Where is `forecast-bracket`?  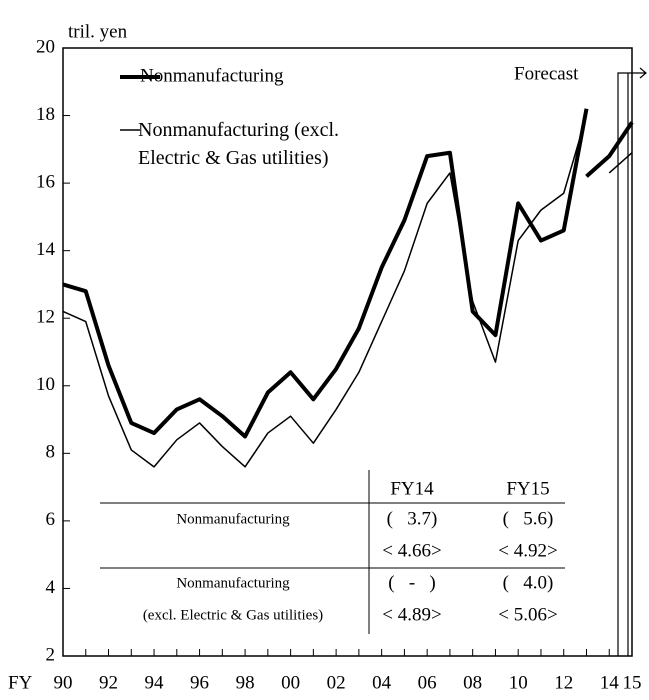 forecast-bracket is located at coordinates (632, 361).